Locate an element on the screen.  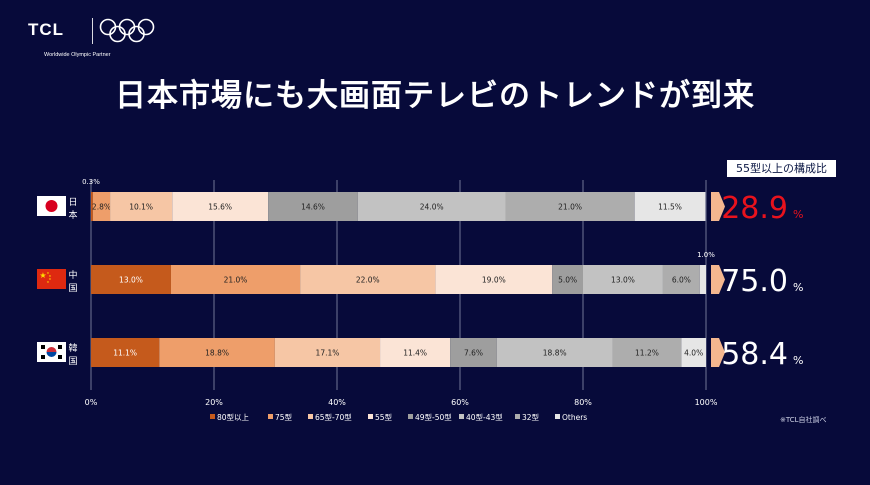
data-label: 24.0% is located at coordinates (432, 207).